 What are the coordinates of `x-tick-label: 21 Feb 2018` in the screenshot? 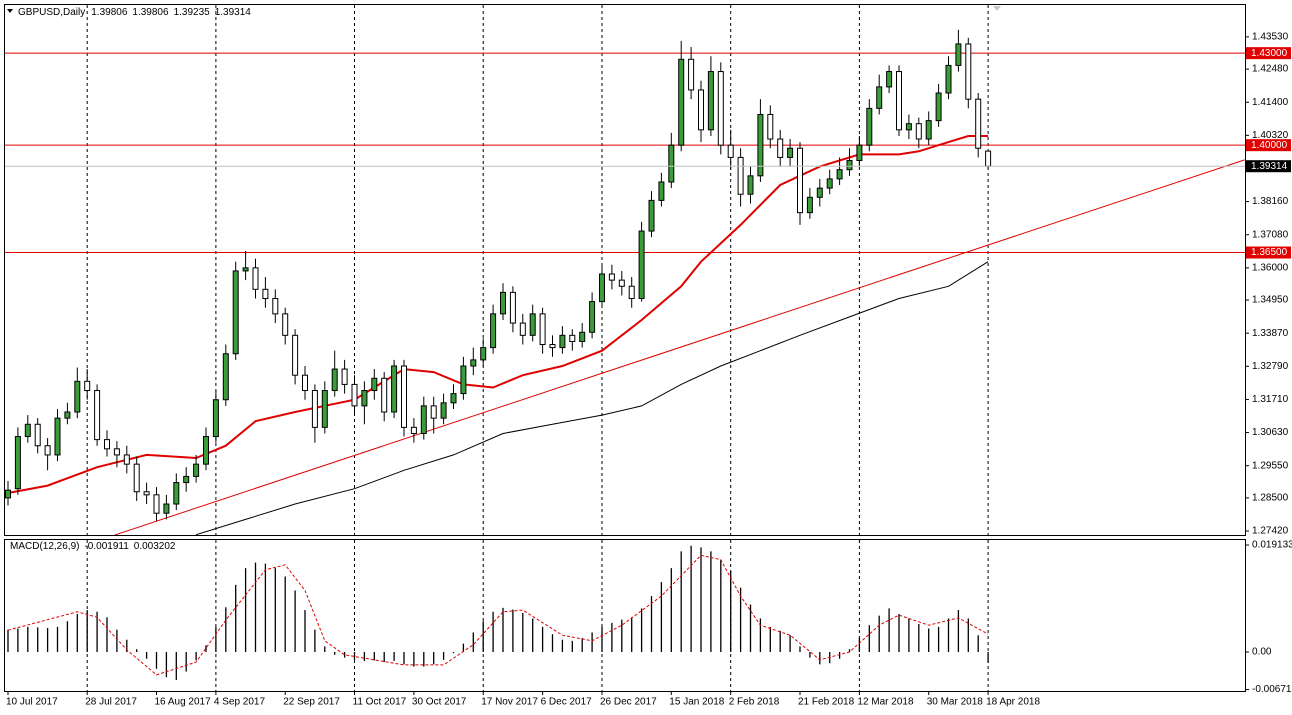 It's located at (826, 702).